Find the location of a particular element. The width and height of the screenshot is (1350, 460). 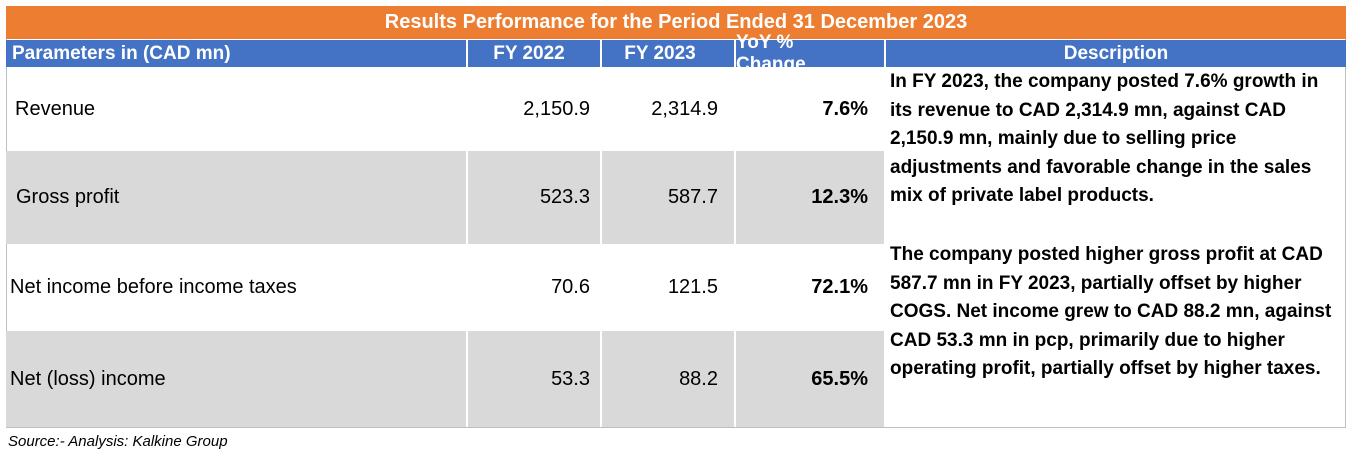

row-gross-profit-fy2022: 523.3 is located at coordinates (534, 197).